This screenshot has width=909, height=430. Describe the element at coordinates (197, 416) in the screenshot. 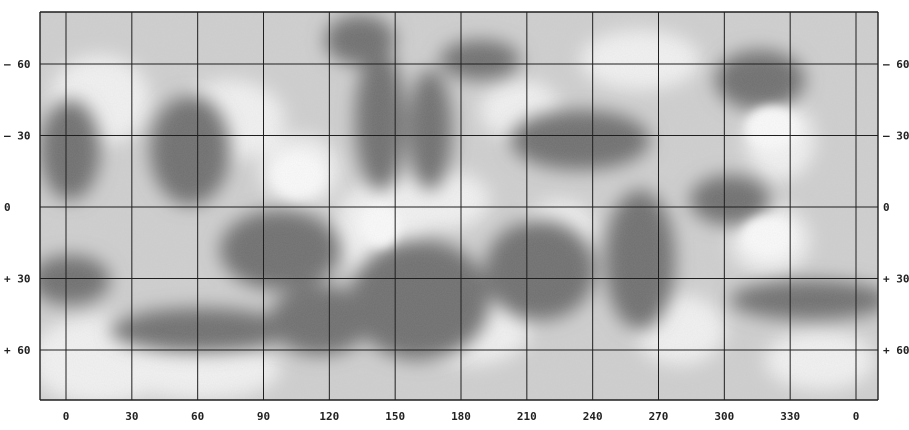

I see `longitude-label: 60` at that location.